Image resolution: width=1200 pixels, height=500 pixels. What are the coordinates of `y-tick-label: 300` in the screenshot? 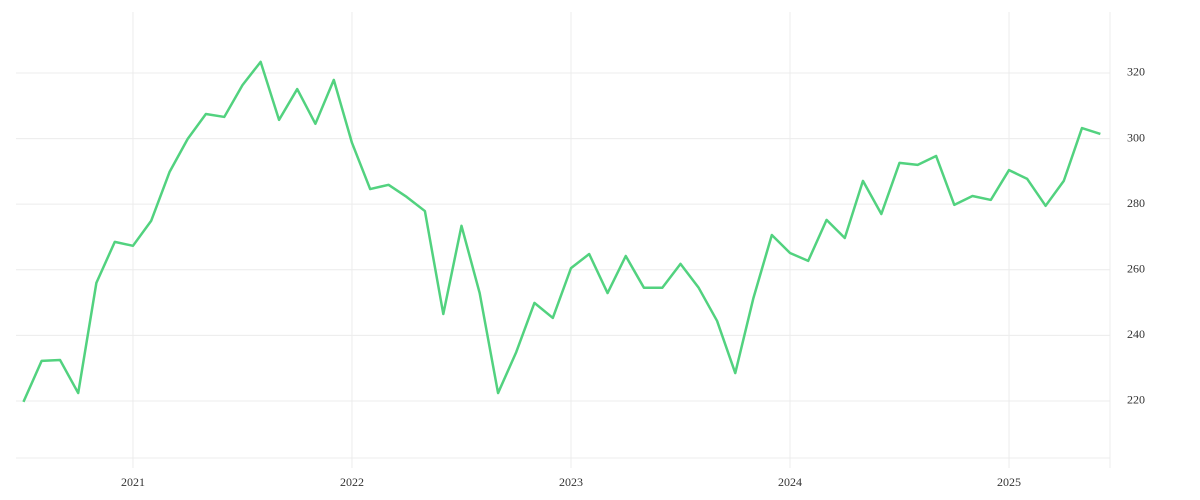 It's located at (1136, 137).